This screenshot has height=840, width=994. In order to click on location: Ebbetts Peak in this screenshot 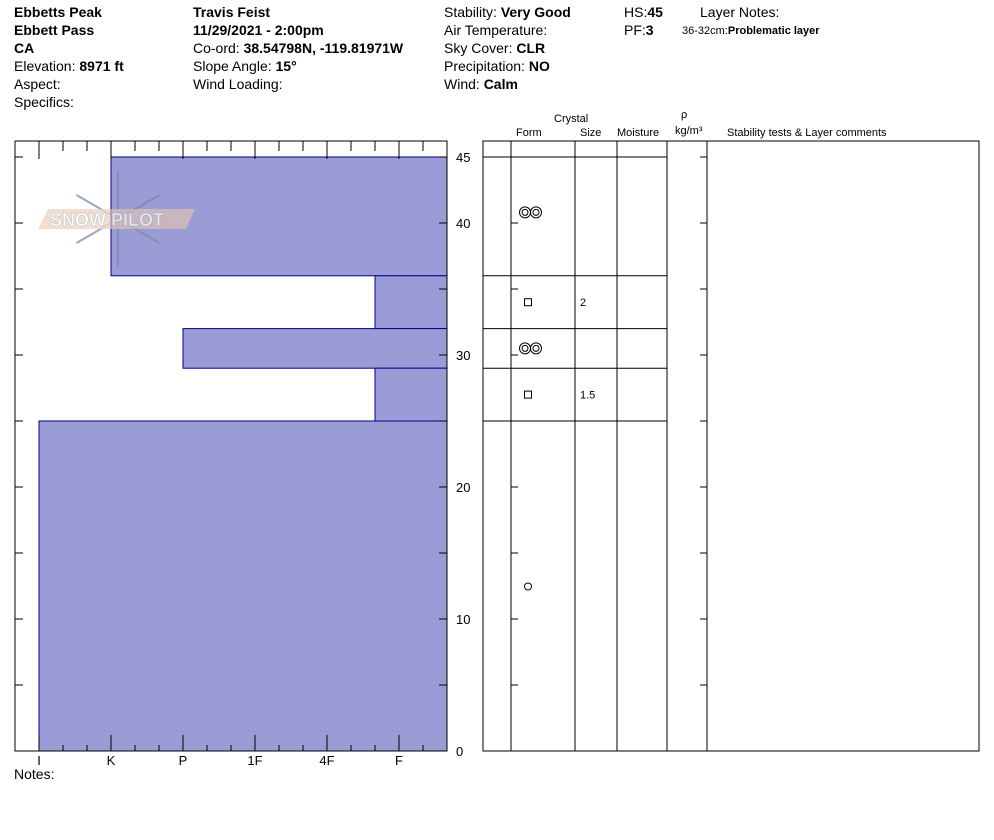, I will do `click(58, 12)`.